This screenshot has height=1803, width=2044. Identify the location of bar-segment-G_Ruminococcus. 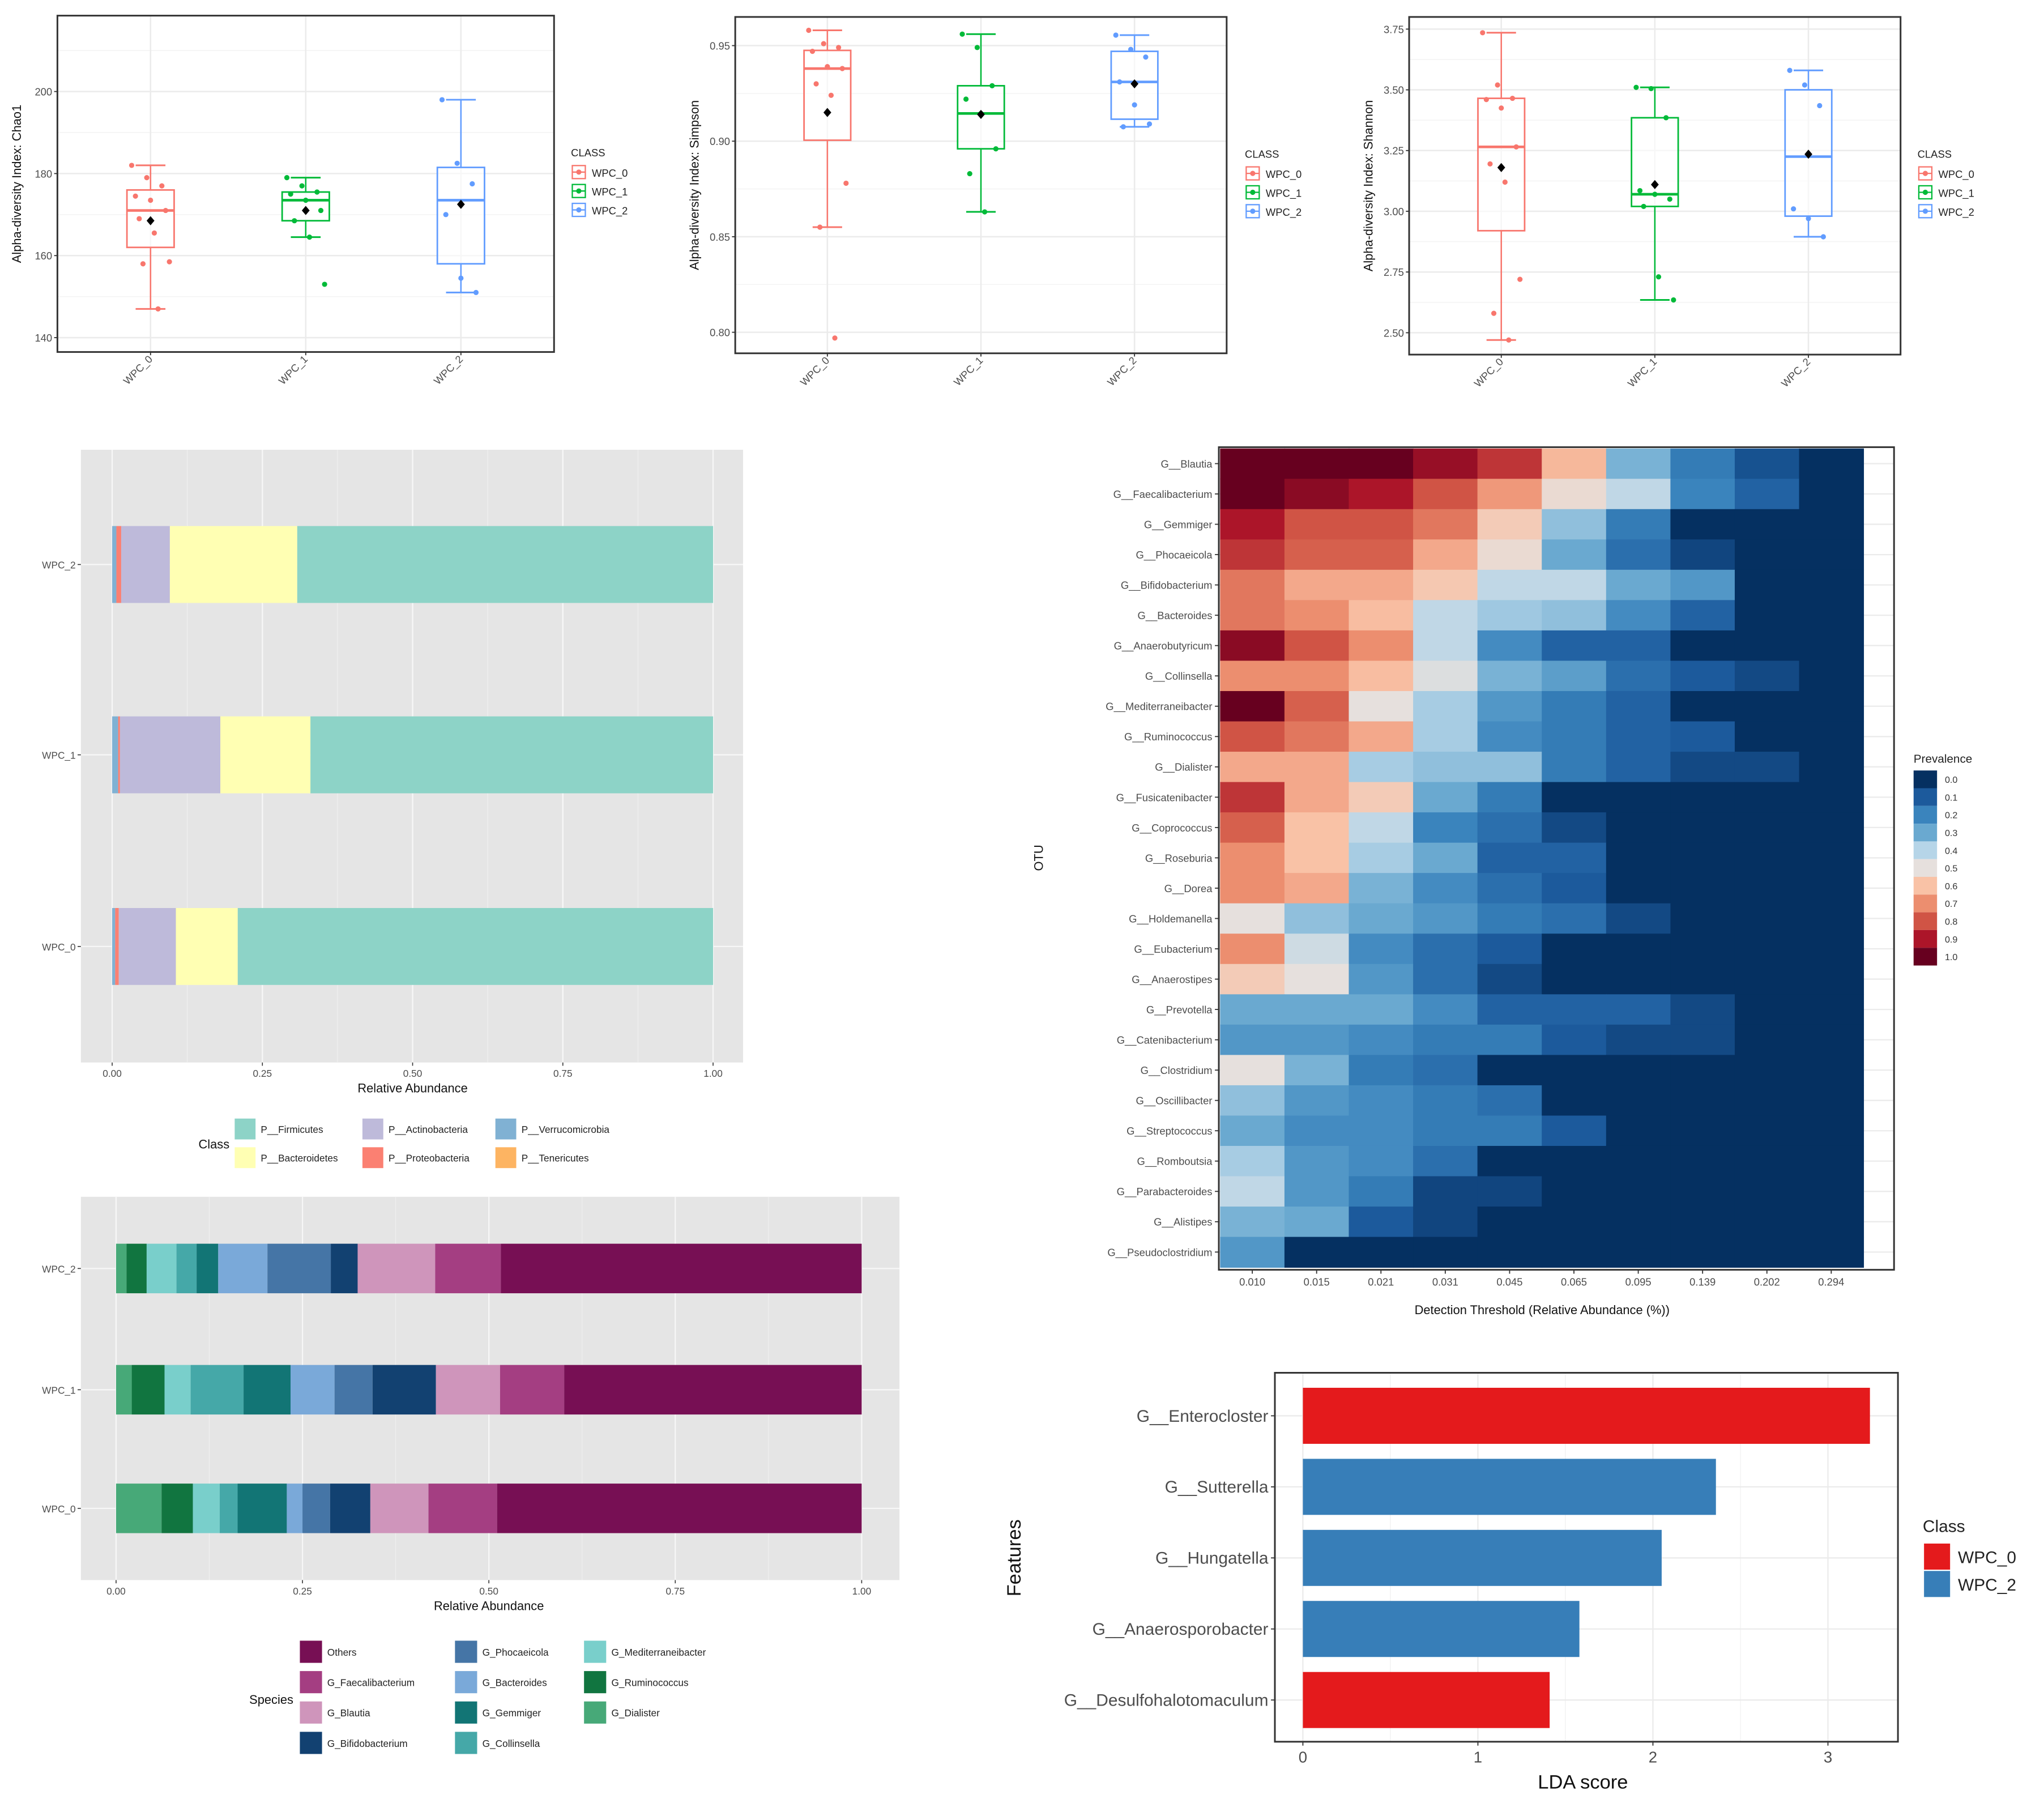
(177, 1508).